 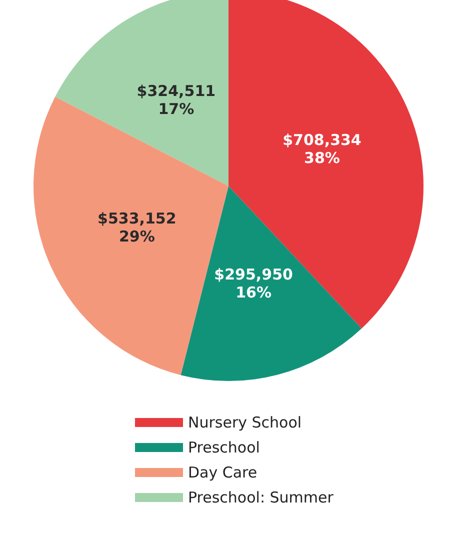 What do you see at coordinates (223, 473) in the screenshot?
I see `legend-label: Day Care` at bounding box center [223, 473].